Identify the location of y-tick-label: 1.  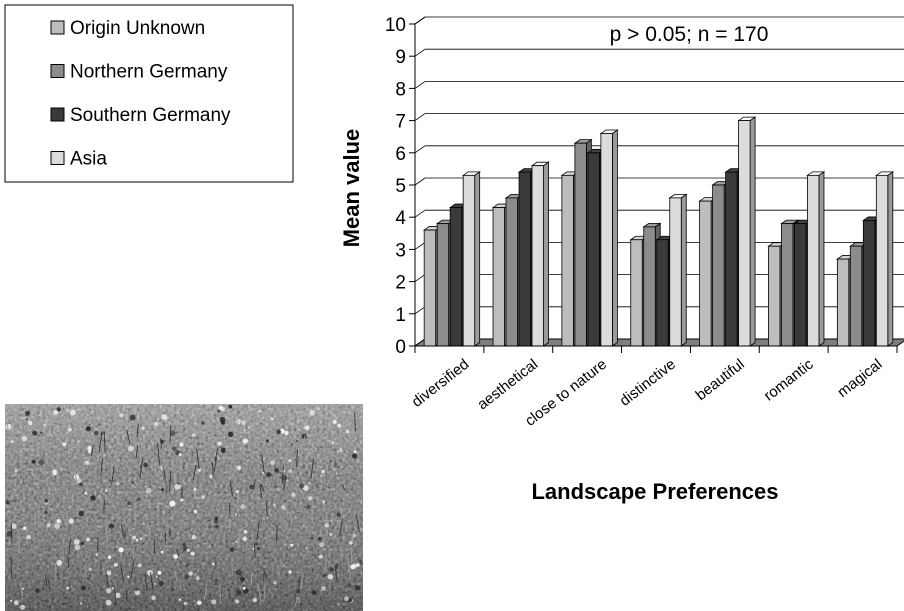
(400, 315).